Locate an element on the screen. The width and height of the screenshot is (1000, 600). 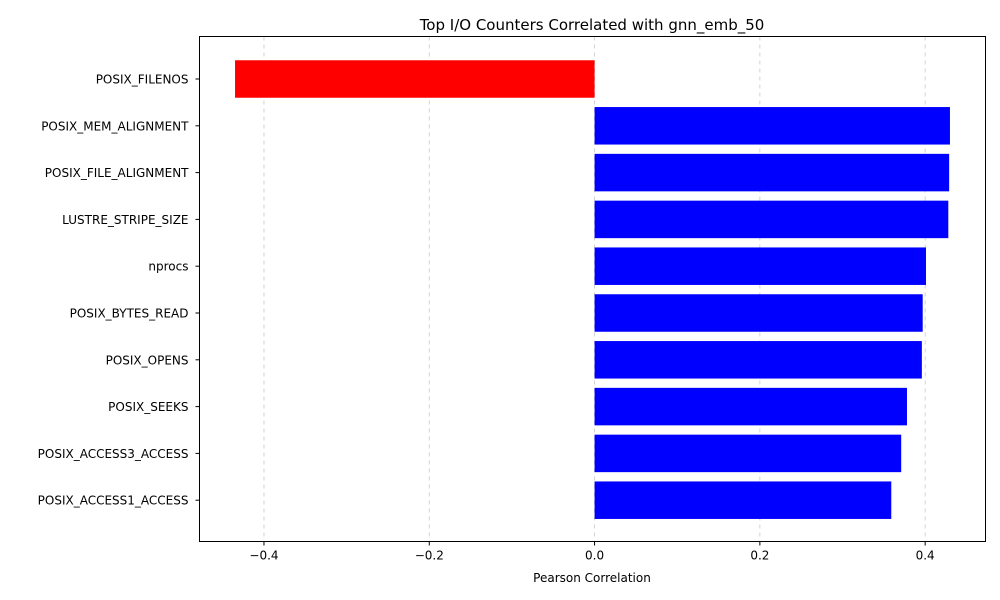
y-tick-label: POSIX_FILENOS is located at coordinates (142, 80).